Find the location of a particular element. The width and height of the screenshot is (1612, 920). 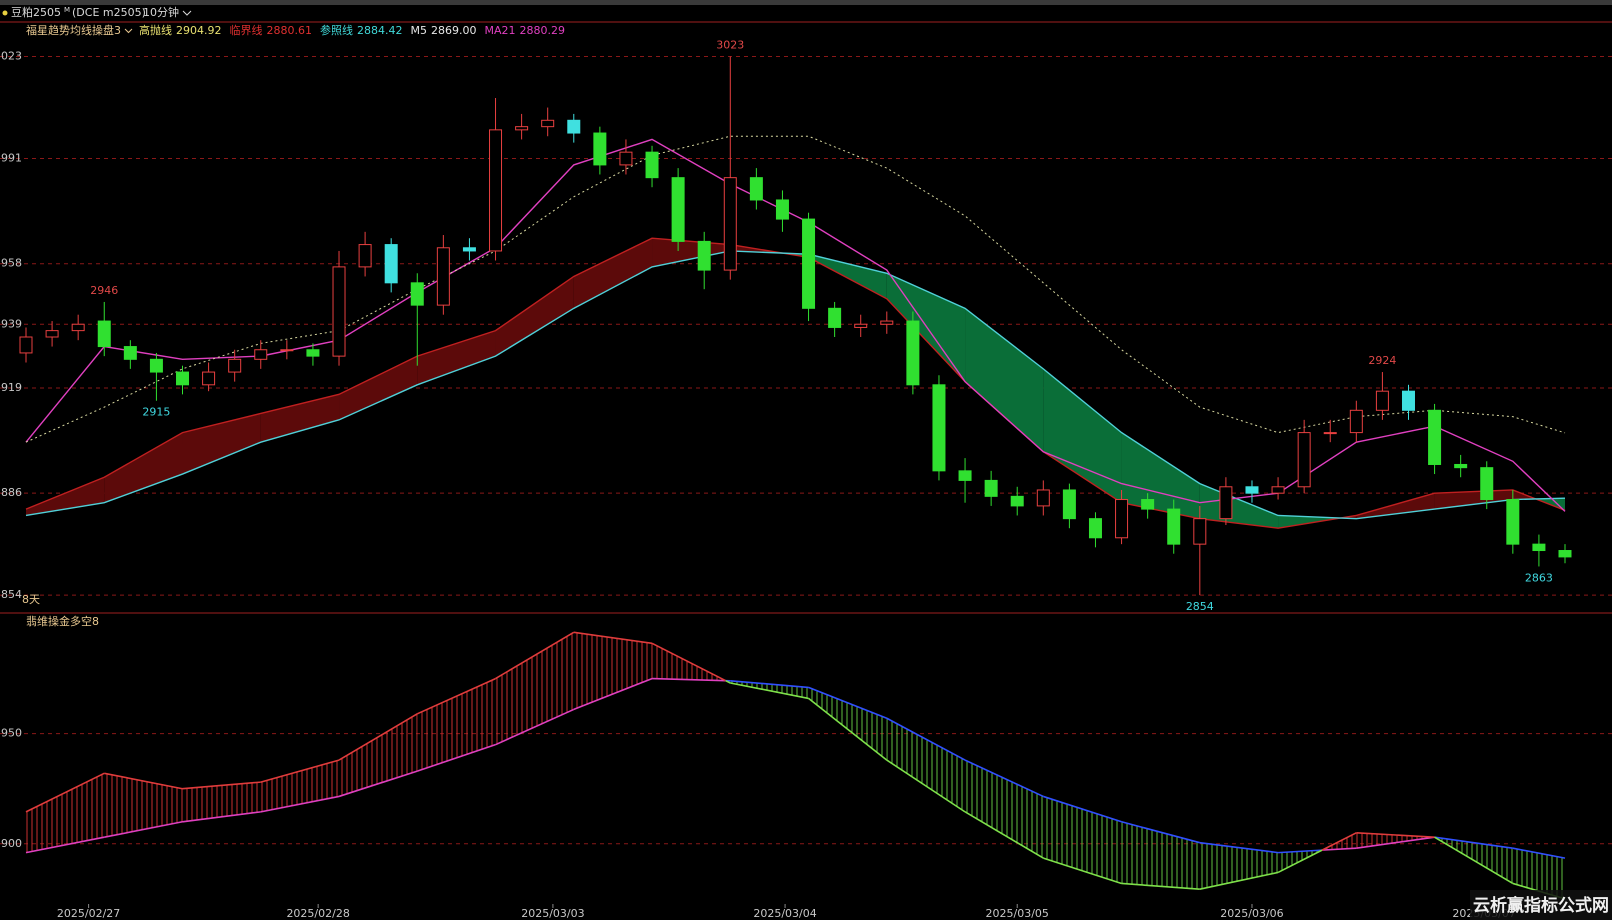

indicator-name: 福星趋势均线操盘3 is located at coordinates (73, 30).